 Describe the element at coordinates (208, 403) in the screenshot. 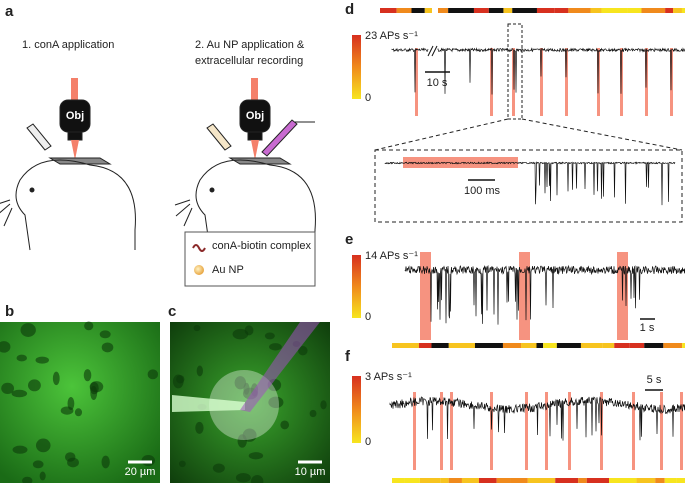

I see `pipette` at that location.